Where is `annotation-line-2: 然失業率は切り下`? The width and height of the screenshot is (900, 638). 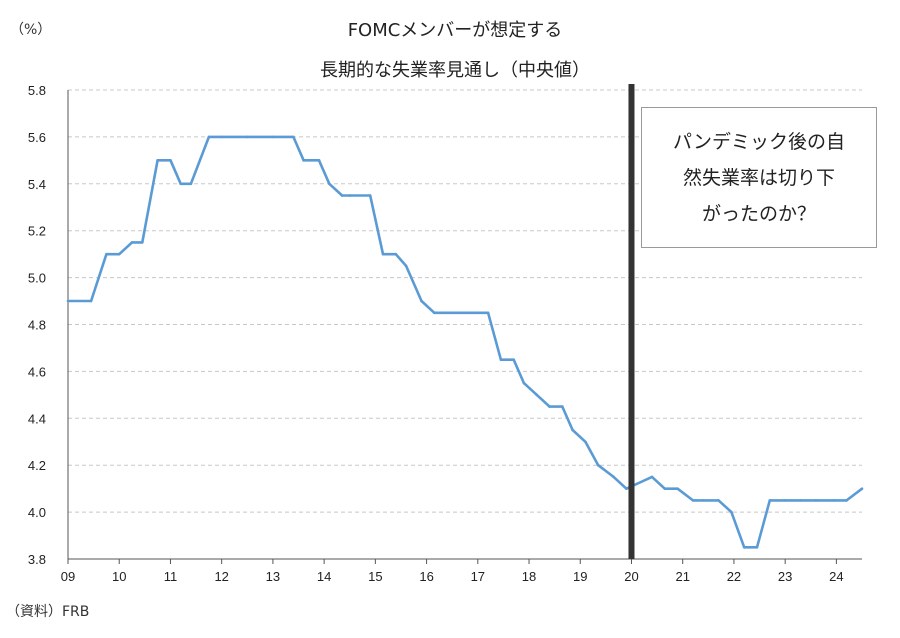
annotation-line-2: 然失業率は切り下 is located at coordinates (758, 177).